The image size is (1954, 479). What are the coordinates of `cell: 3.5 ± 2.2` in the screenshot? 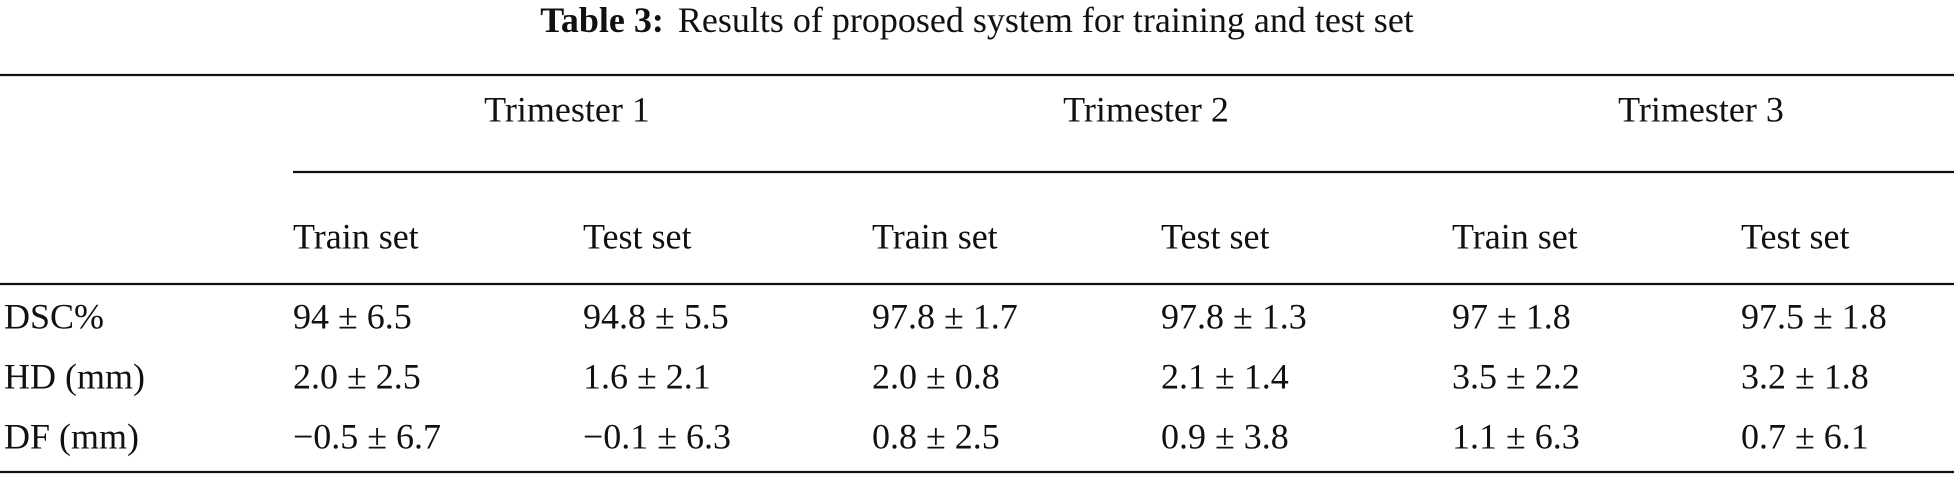 It's located at (1516, 376).